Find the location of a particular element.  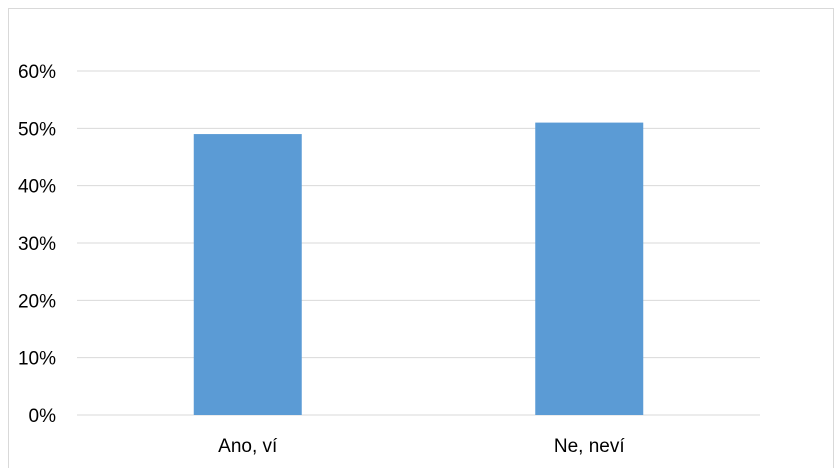

y-tick-label: 30% is located at coordinates (37, 244).